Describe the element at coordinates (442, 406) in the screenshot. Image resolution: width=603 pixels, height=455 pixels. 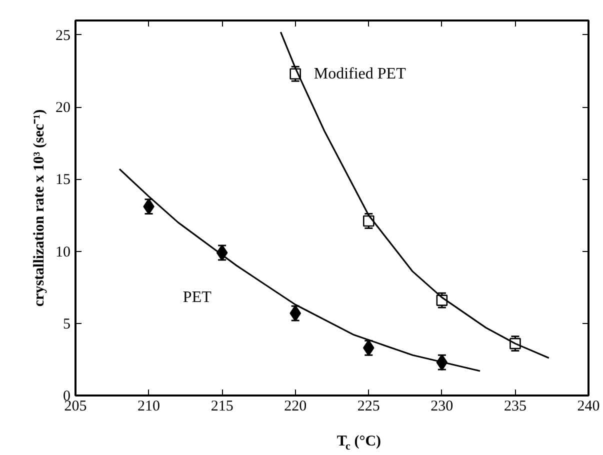
I see `x-tick-label: 230` at that location.